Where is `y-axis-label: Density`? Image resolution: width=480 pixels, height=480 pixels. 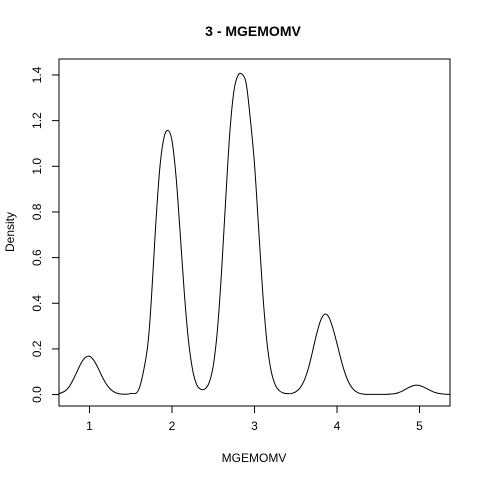 y-axis-label: Density is located at coordinates (10, 232).